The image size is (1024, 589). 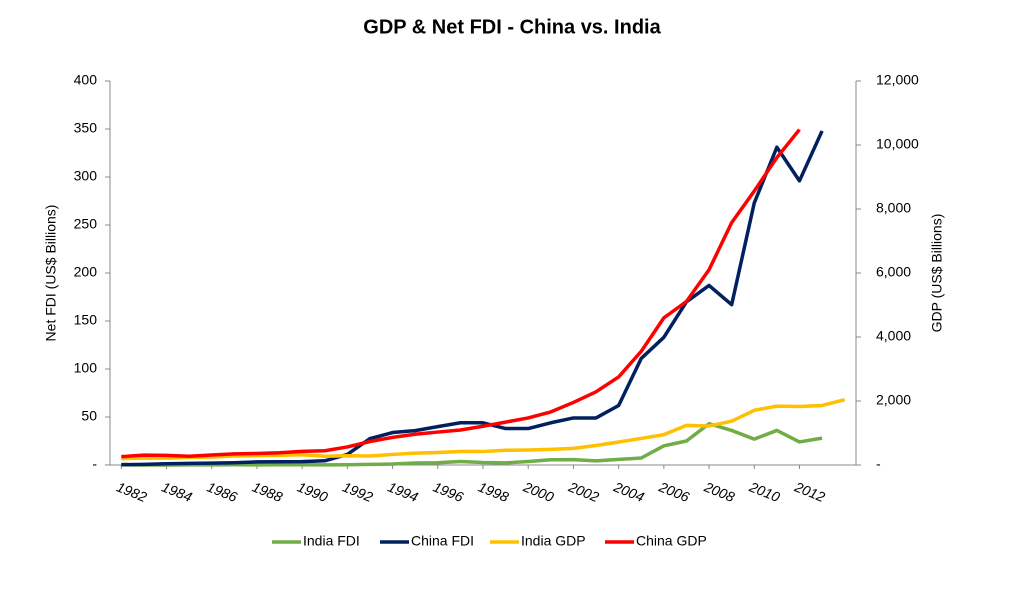 What do you see at coordinates (538, 491) in the screenshot?
I see `x-tick-label: 2000` at bounding box center [538, 491].